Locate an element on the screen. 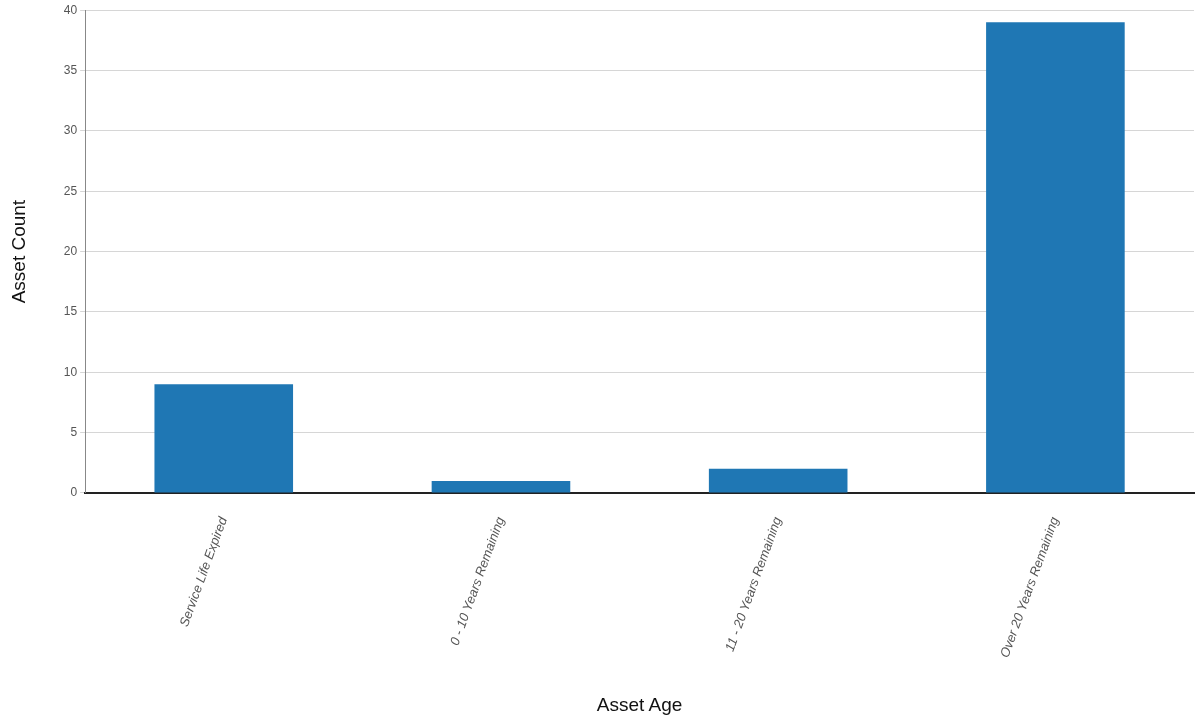 The width and height of the screenshot is (1196, 725). y-tick-label: 25 is located at coordinates (70, 190).